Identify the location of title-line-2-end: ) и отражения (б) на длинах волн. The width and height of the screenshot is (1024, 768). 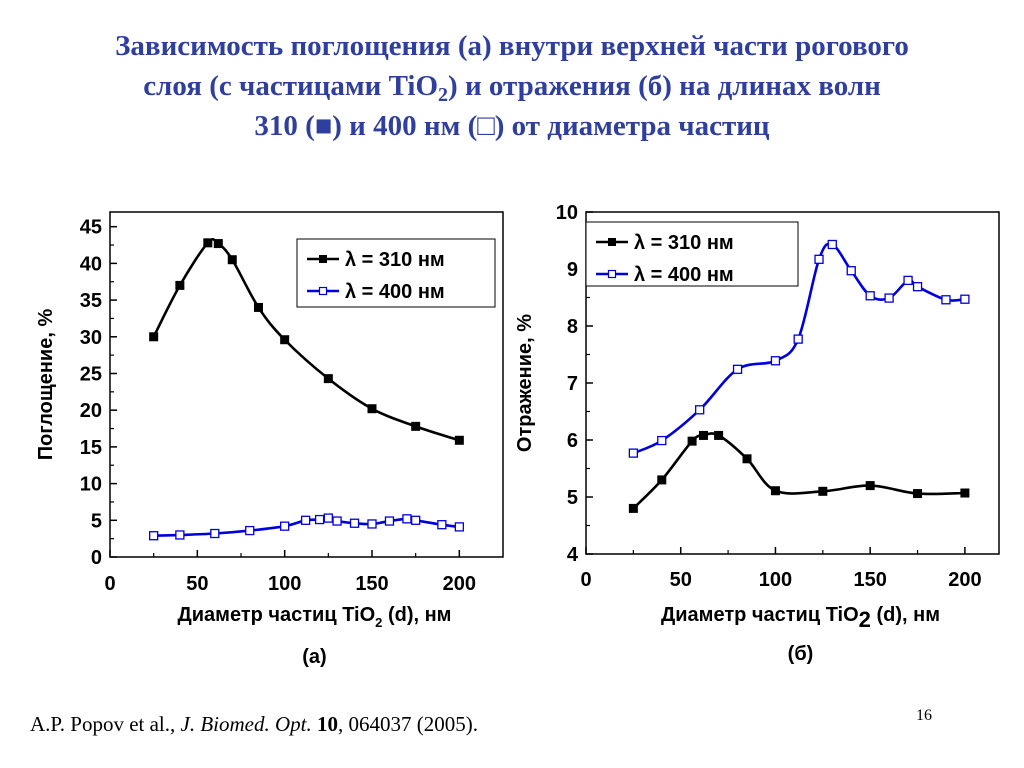
(664, 86).